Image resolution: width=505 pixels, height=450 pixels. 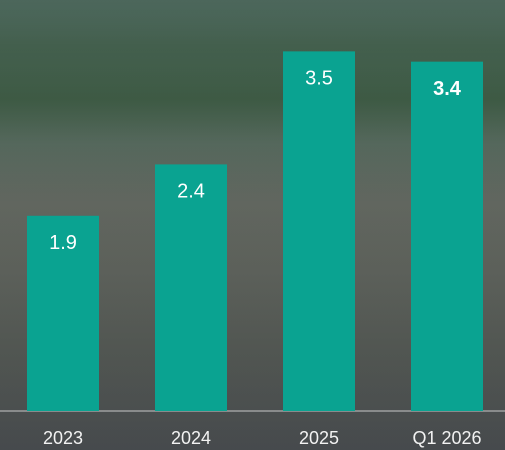 I want to click on x-tick-label: 2023, so click(x=63, y=438).